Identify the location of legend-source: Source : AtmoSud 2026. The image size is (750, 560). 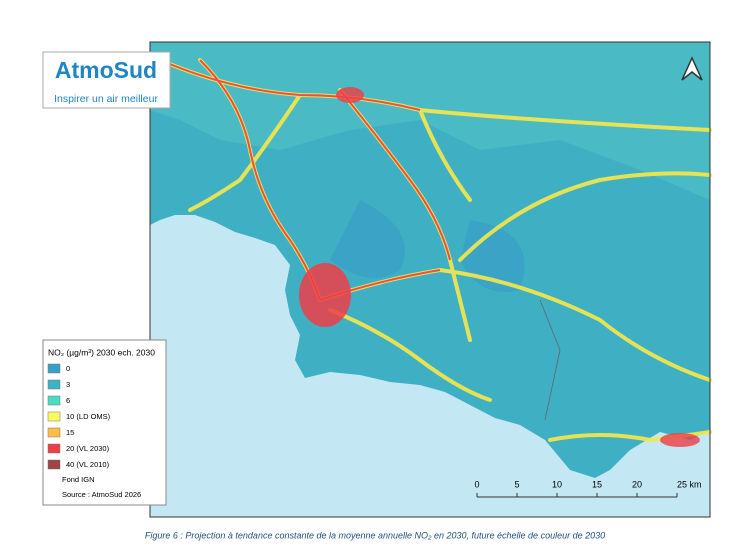
(101, 494).